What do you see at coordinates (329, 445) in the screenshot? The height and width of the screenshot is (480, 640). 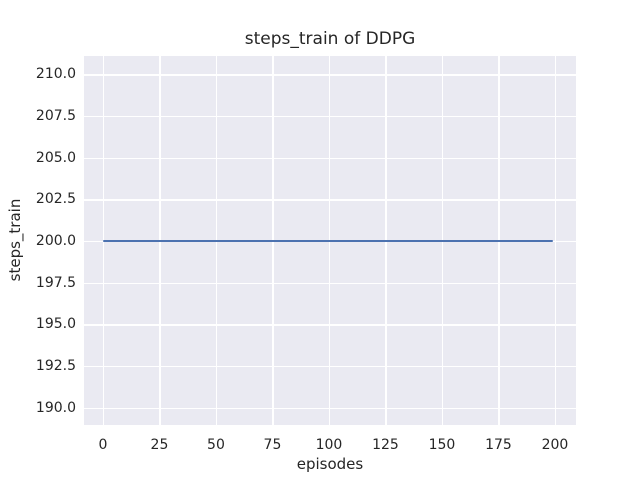 I see `x-tick-label: 100` at bounding box center [329, 445].